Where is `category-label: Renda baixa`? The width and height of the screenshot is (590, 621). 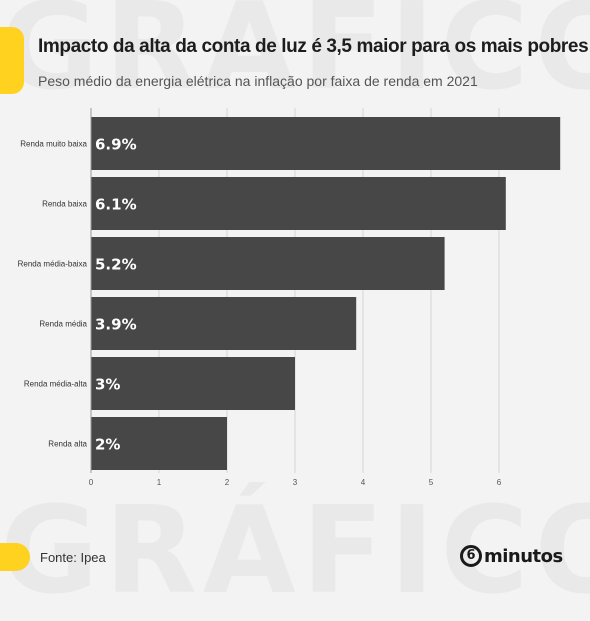
category-label: Renda baixa is located at coordinates (64, 204).